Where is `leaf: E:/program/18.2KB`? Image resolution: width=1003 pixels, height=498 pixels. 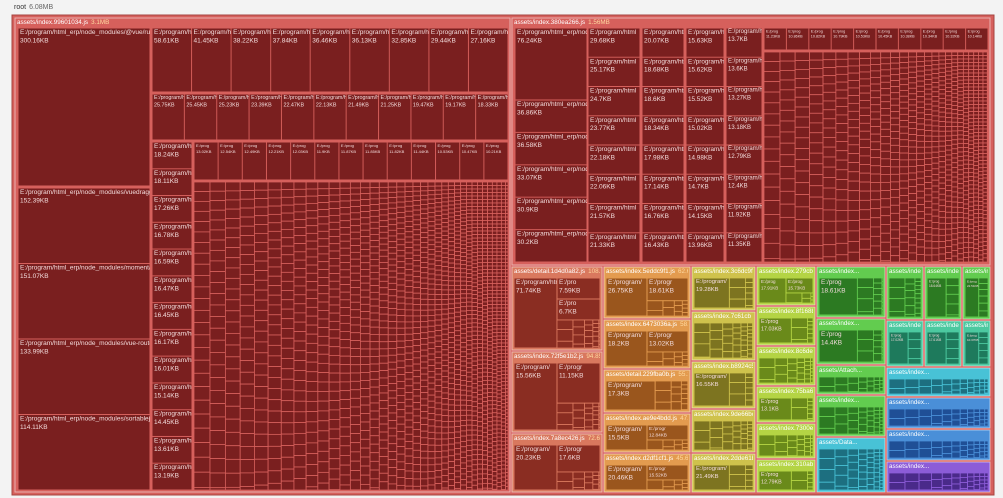 leaf: E:/program/18.2KB is located at coordinates (626, 348).